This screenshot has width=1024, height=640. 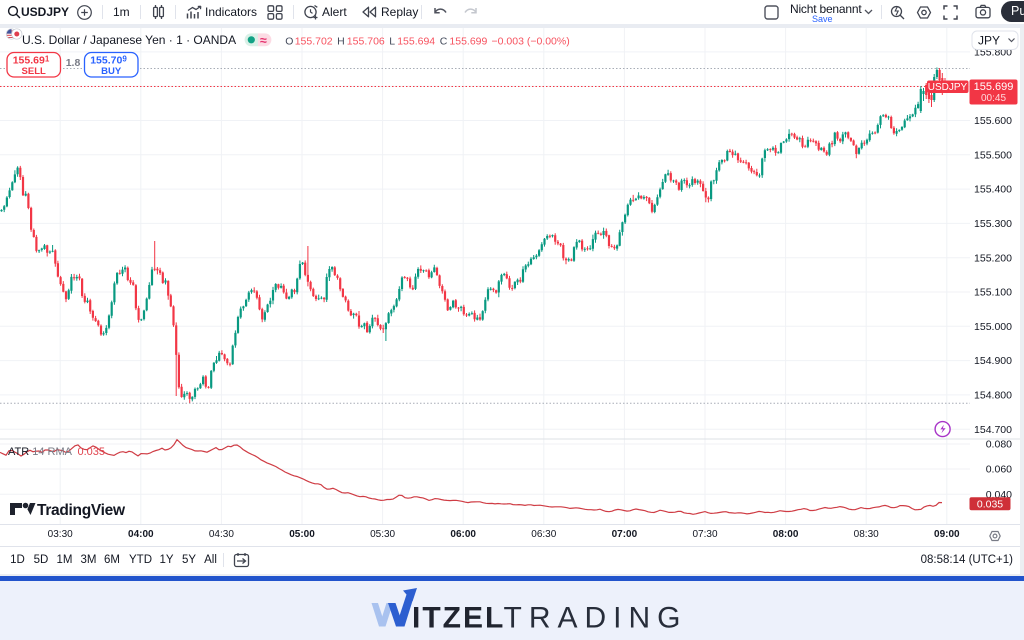 I want to click on svg-text: 155.400, so click(x=993, y=190).